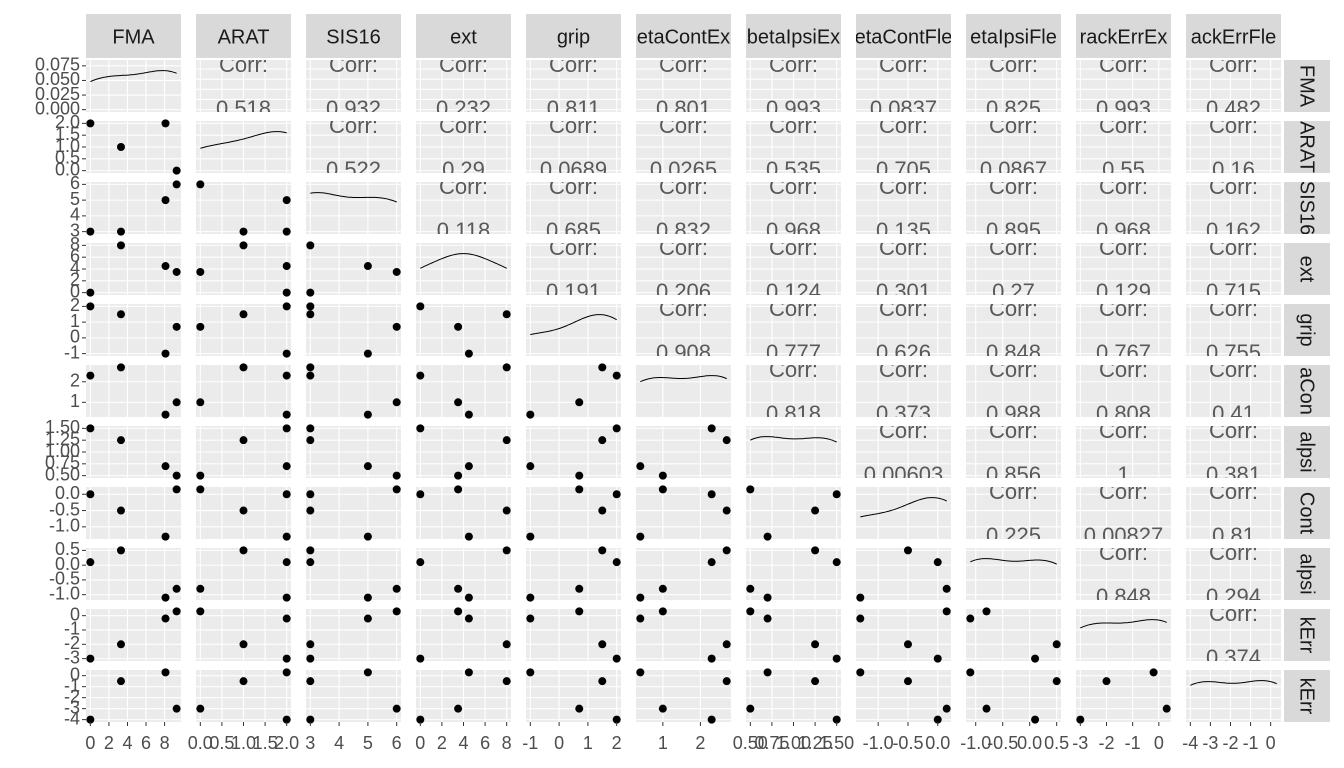  What do you see at coordinates (75, 183) in the screenshot?
I see `y-tick-label: 6` at bounding box center [75, 183].